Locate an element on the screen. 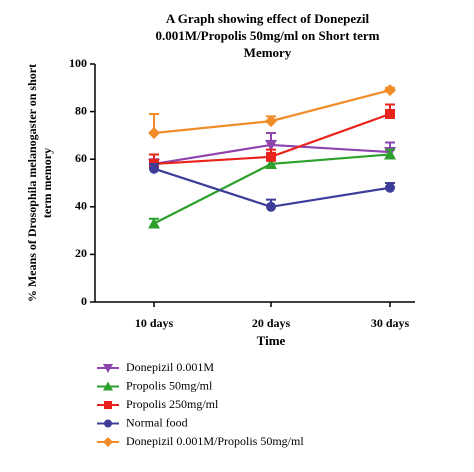 The height and width of the screenshot is (472, 474). x-tick-label: 10 days is located at coordinates (154, 323).